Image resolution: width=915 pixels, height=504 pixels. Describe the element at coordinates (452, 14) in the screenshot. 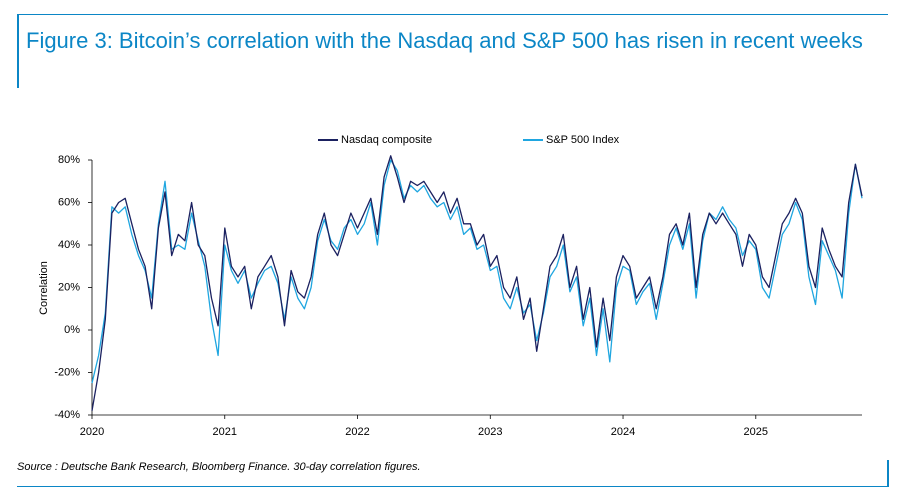

I see `top-rule` at that location.